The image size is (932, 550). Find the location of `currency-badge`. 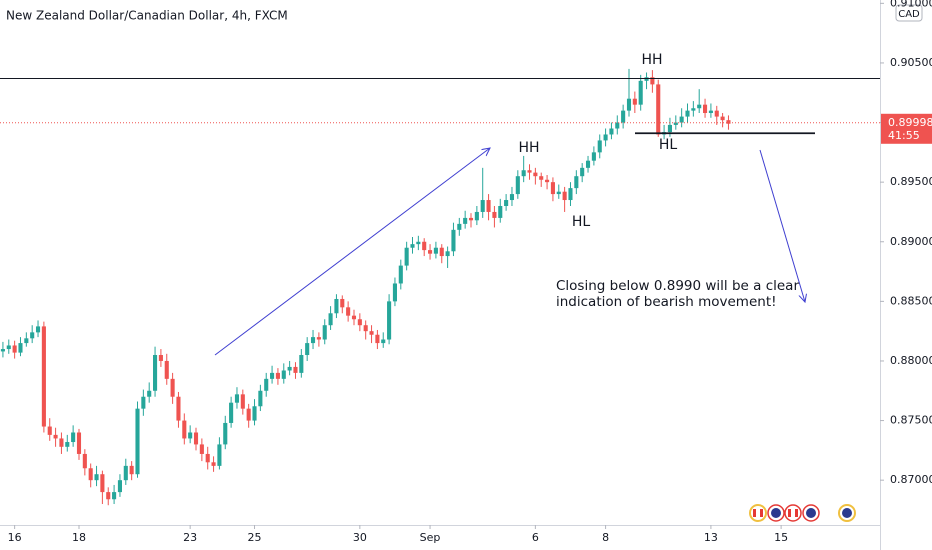

currency-badge is located at coordinates (909, 13).